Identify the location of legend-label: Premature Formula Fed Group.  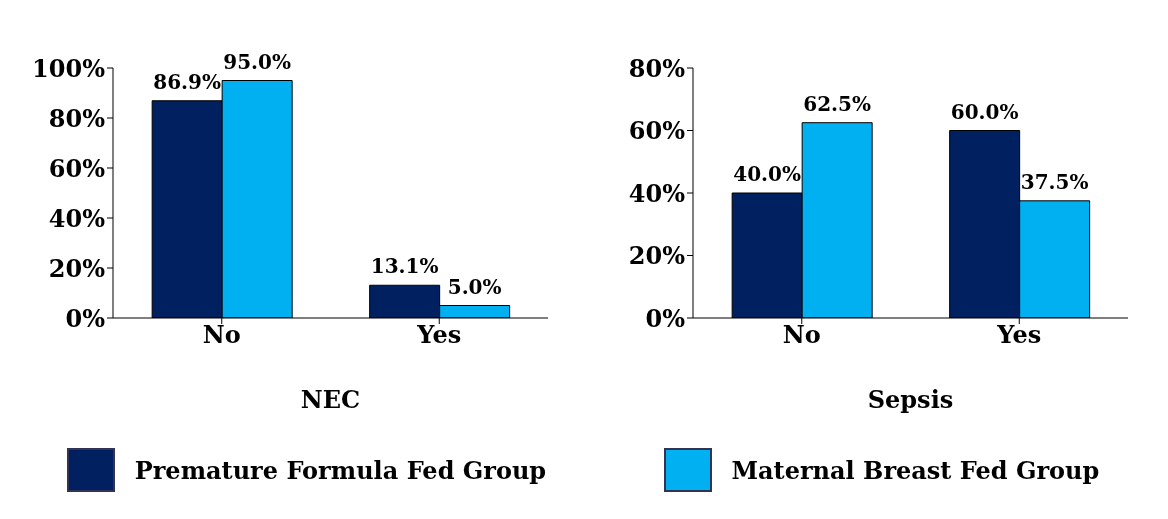
(340, 470).